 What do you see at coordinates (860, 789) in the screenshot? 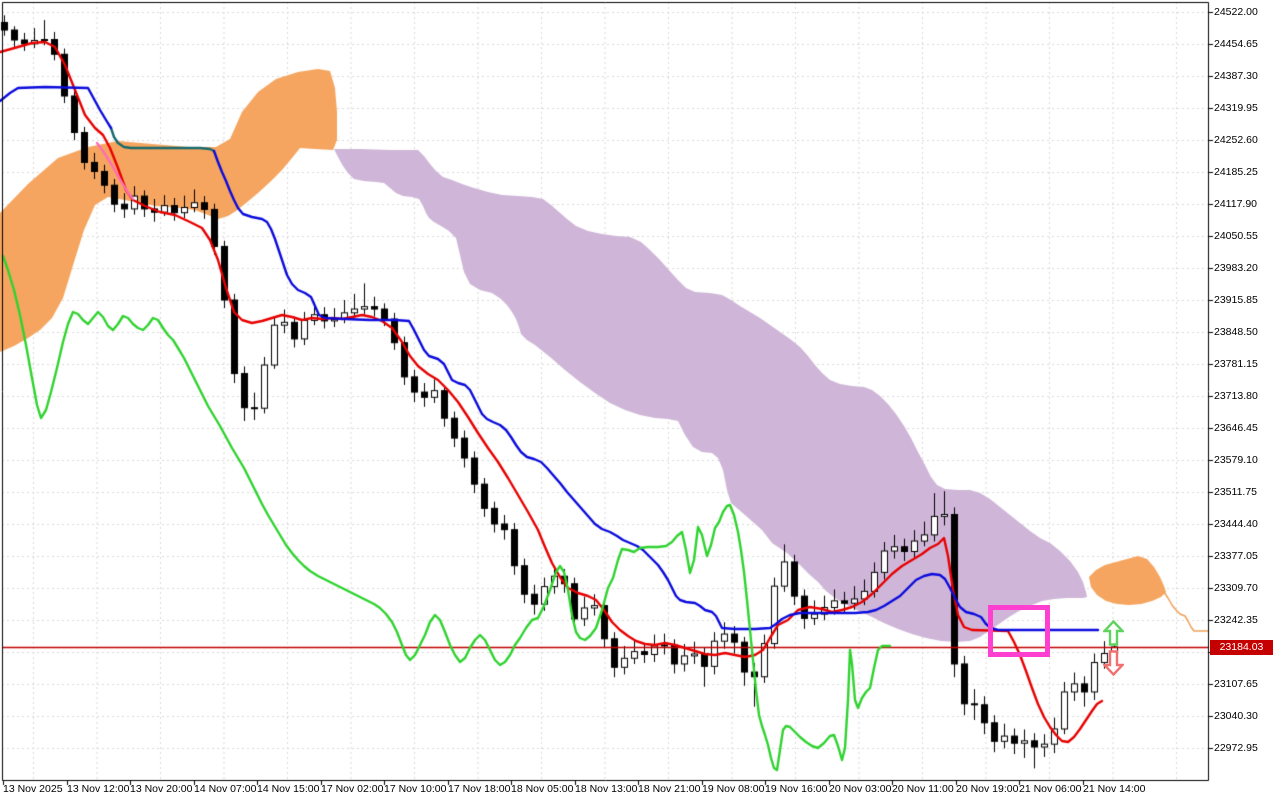
I see `time-tick-label: 20 Nov 03:00` at bounding box center [860, 789].